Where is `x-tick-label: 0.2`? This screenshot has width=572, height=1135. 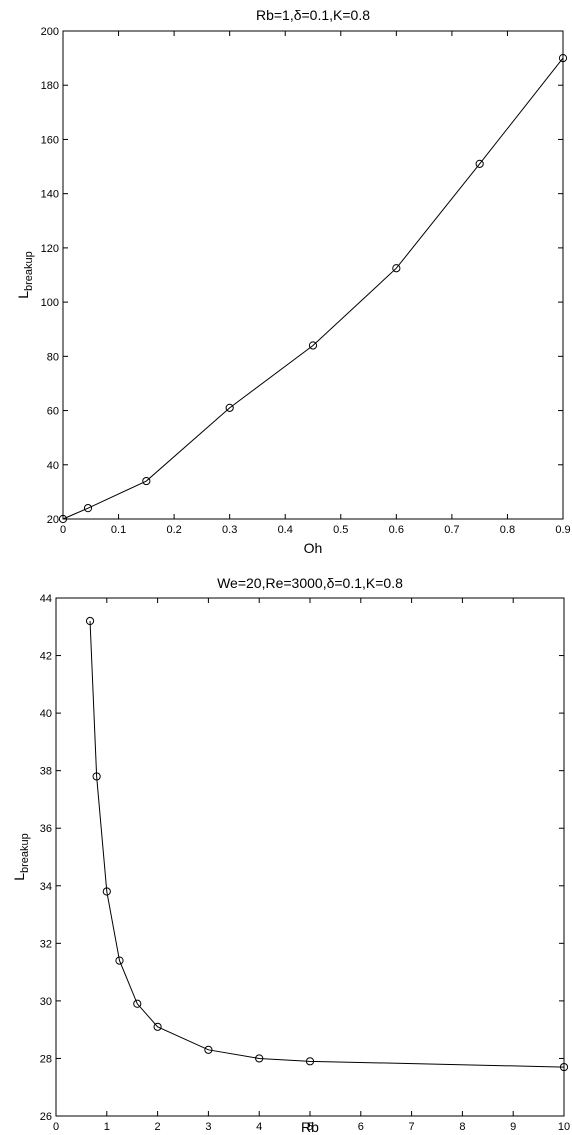
x-tick-label: 0.2 is located at coordinates (173, 530).